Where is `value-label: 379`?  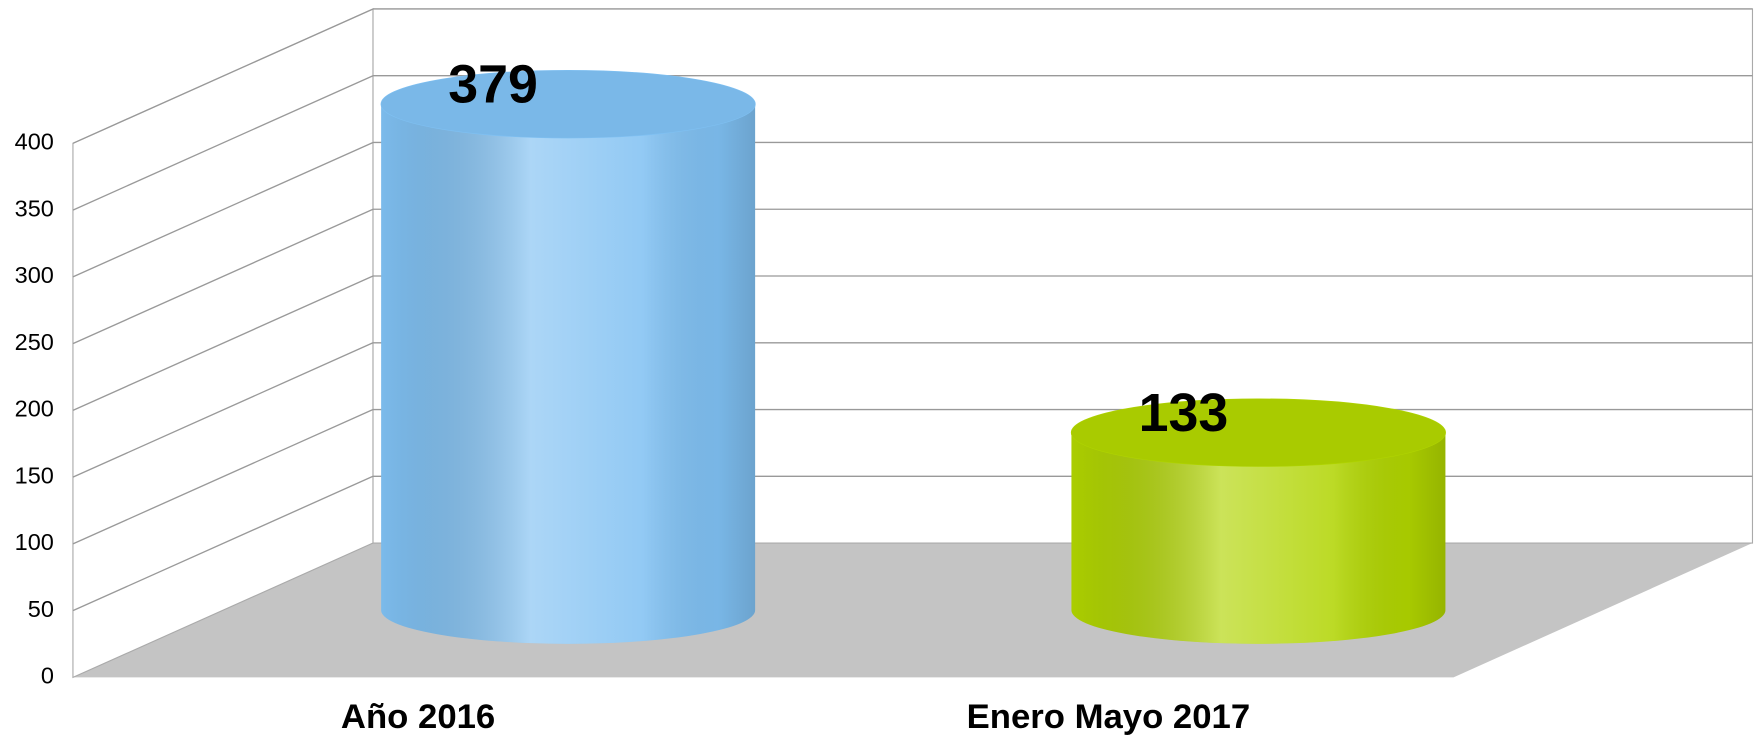
value-label: 379 is located at coordinates (493, 85).